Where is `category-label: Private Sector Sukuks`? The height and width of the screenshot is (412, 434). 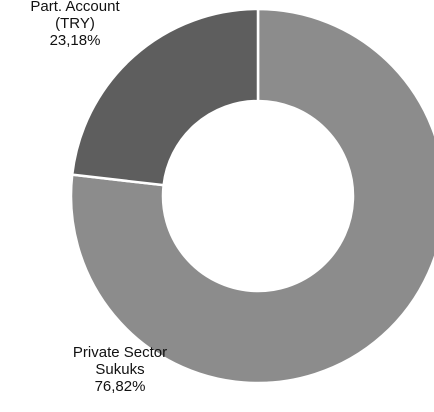 category-label: Private Sector Sukuks is located at coordinates (120, 361).